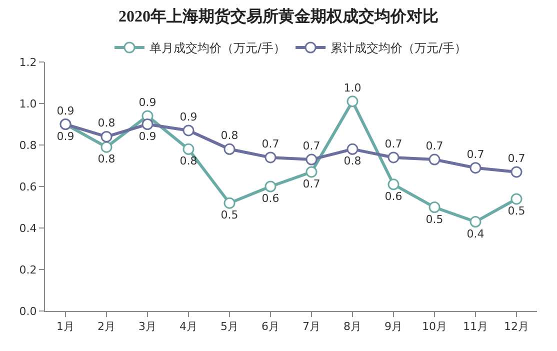 The width and height of the screenshot is (557, 351). Describe the element at coordinates (28, 103) in the screenshot. I see `y-tick-label: 1.0` at that location.